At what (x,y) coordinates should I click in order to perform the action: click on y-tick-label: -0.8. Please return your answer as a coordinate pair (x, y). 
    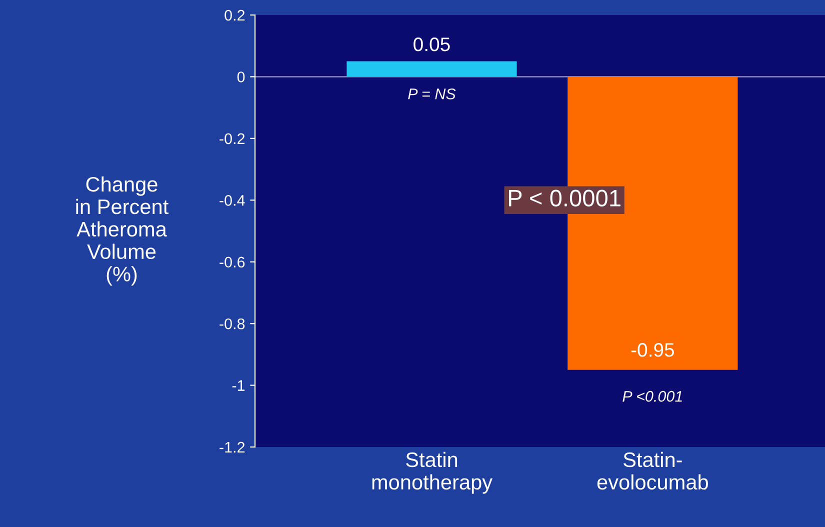
    Looking at the image, I should click on (232, 324).